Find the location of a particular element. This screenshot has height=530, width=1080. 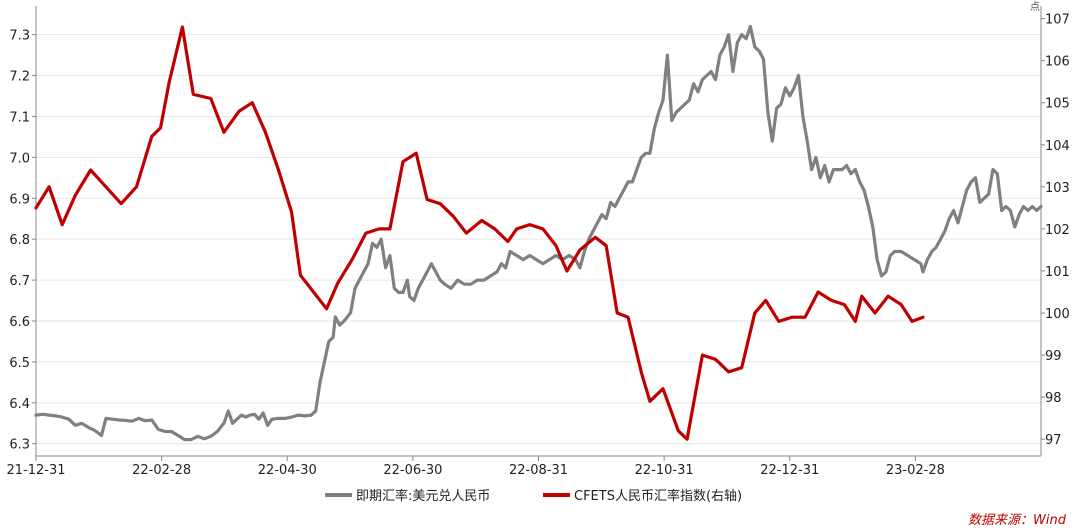

legend-label-spot-rate: 即期汇率:美元兑人民币 is located at coordinates (423, 496).